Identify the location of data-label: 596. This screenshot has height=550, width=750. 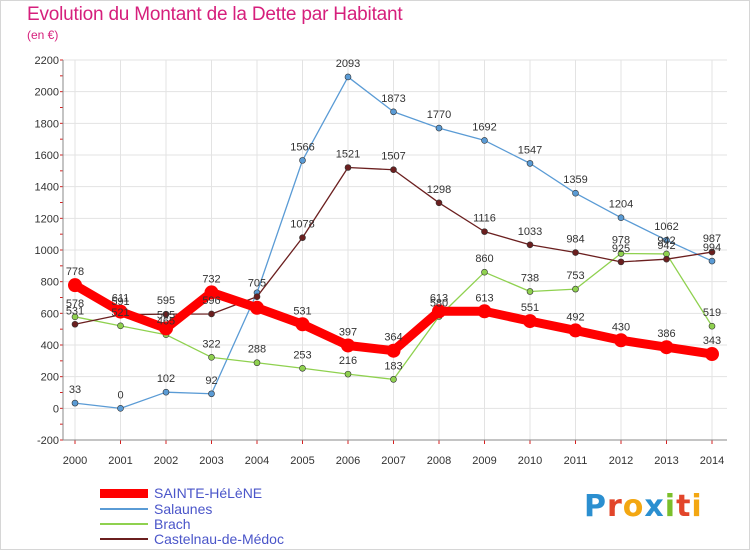
(211, 301).